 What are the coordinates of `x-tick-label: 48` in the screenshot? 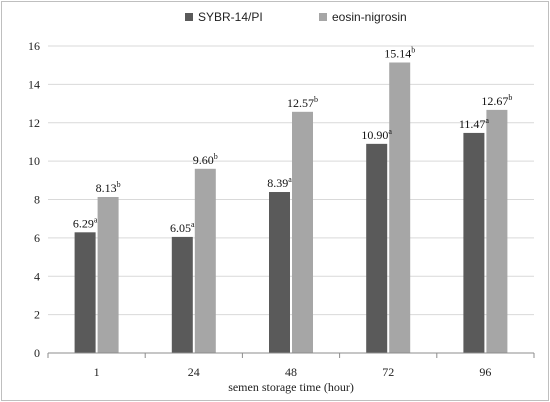 It's located at (291, 372).